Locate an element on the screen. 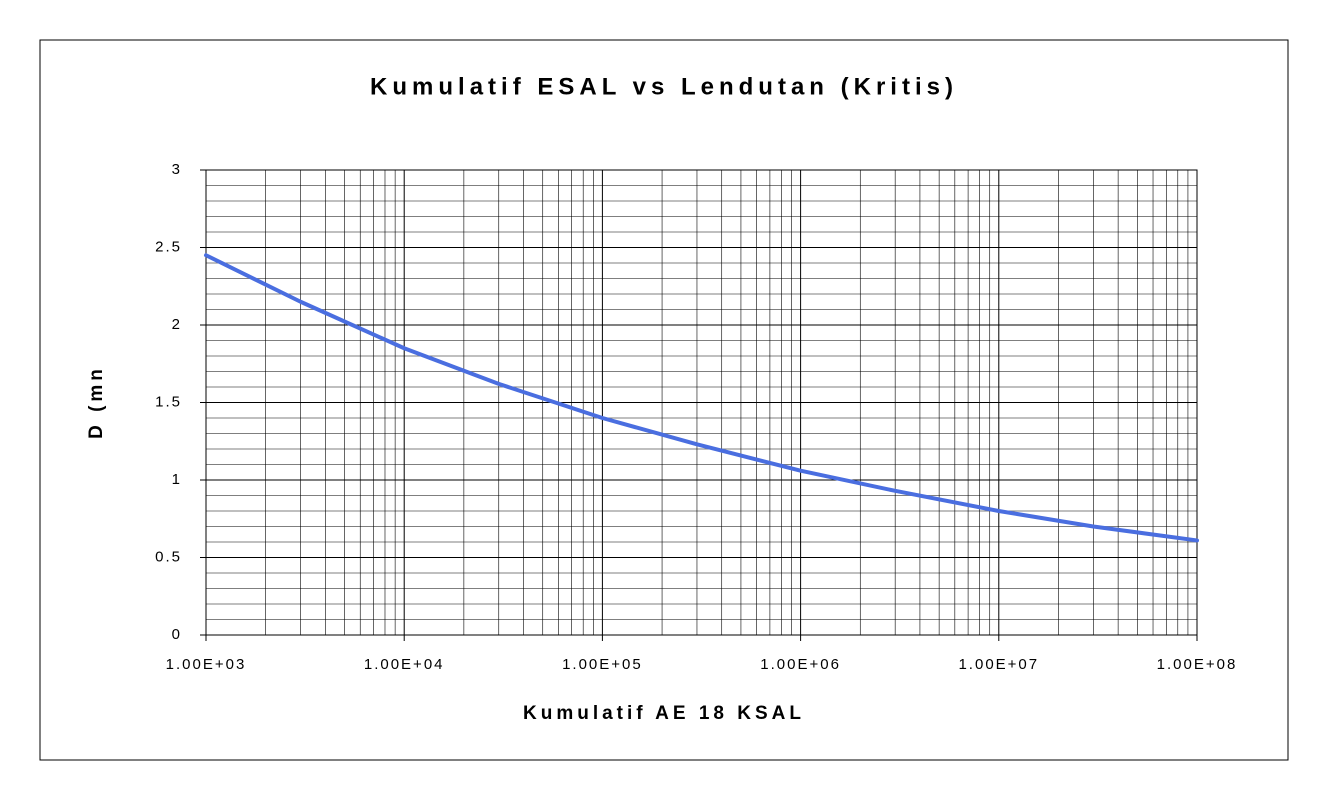 This screenshot has width=1328, height=792. x-tick-label: 1.00E+03 is located at coordinates (206, 664).